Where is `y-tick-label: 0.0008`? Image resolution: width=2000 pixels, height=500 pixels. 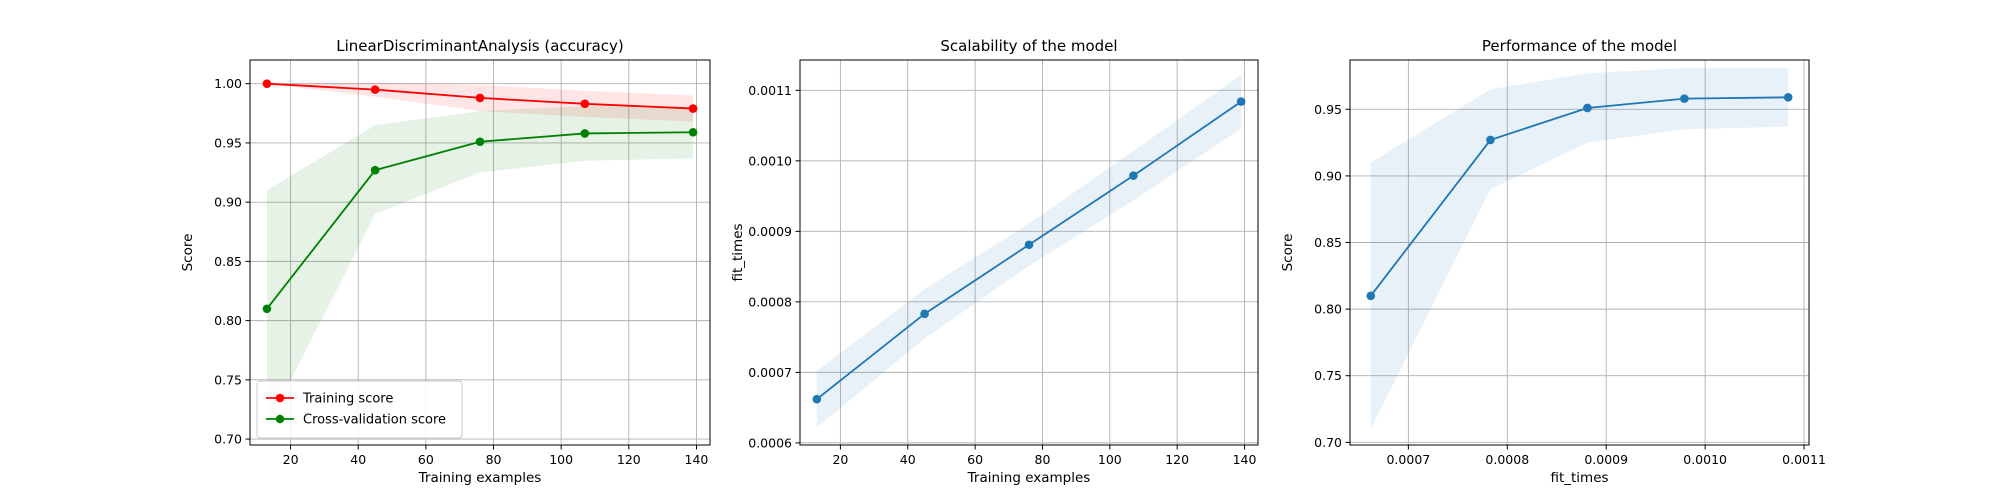 y-tick-label: 0.0008 is located at coordinates (770, 301).